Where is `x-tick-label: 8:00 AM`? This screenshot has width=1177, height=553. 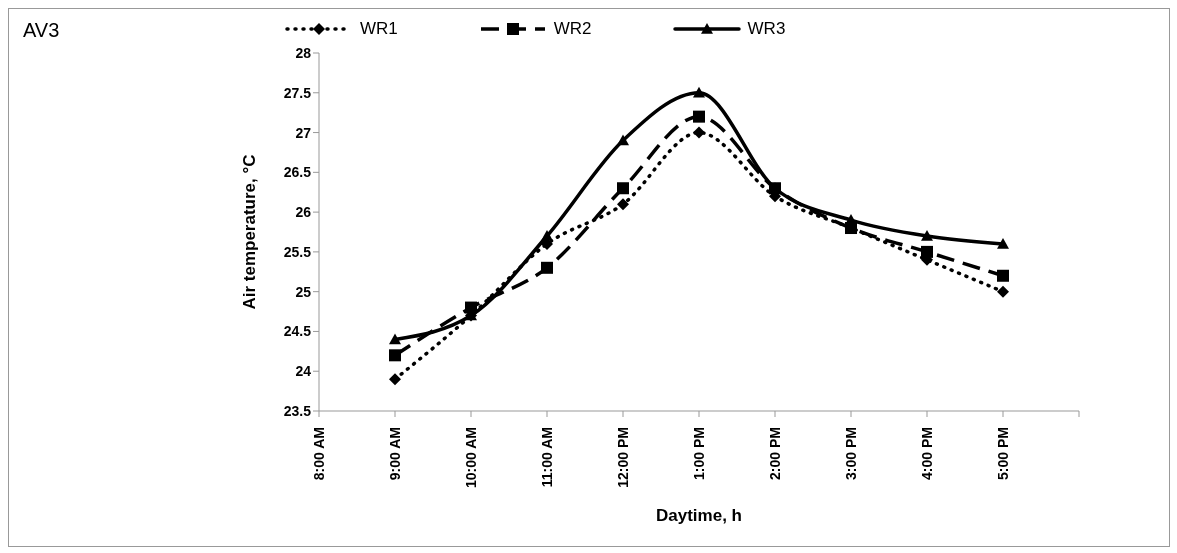
x-tick-label: 8:00 AM is located at coordinates (319, 454).